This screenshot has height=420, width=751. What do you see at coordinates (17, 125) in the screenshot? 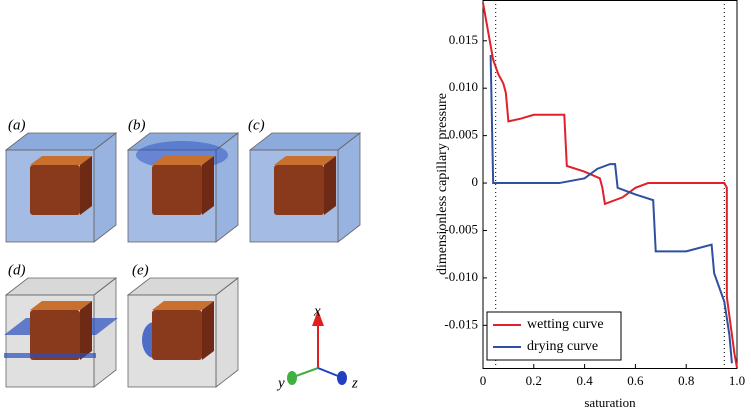
I see `panel-label: (a)` at bounding box center [17, 125].